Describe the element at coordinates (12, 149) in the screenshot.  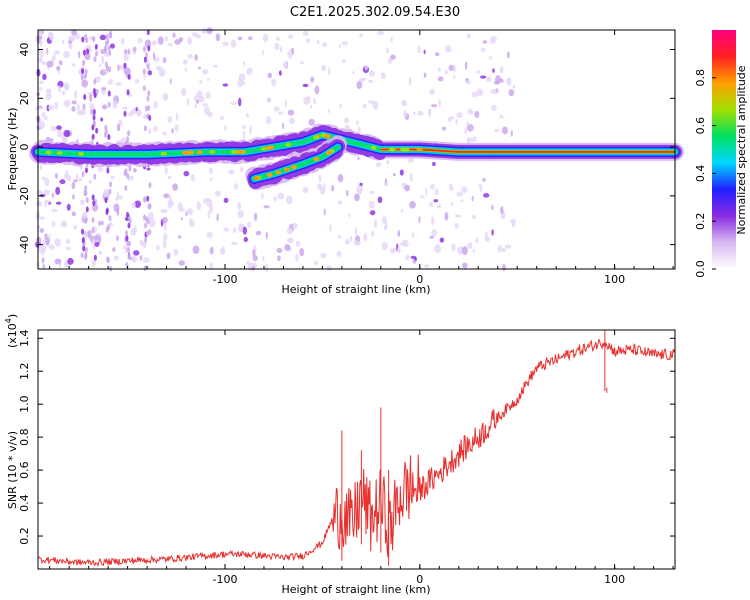
I see `spectrogram-ylabel: Frequency (Hz)` at that location.